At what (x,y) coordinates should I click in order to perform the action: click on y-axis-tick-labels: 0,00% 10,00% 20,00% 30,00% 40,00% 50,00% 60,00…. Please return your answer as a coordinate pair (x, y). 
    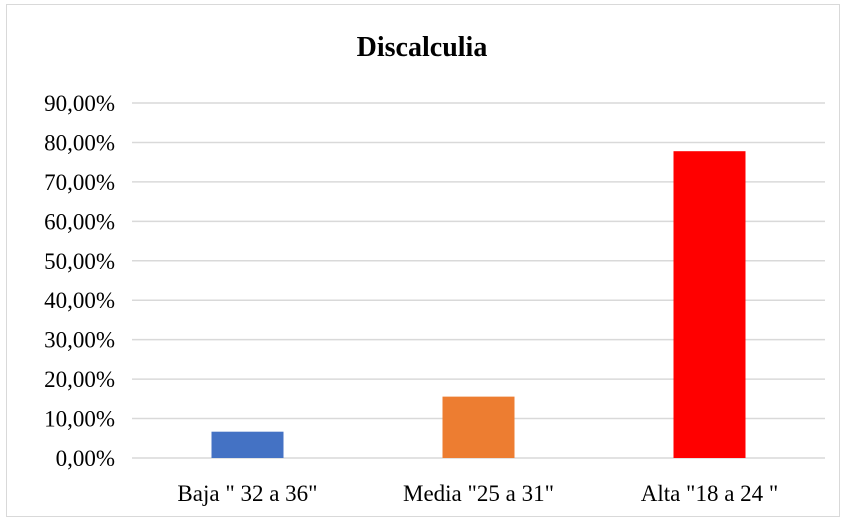
    Looking at the image, I should click on (79, 281).